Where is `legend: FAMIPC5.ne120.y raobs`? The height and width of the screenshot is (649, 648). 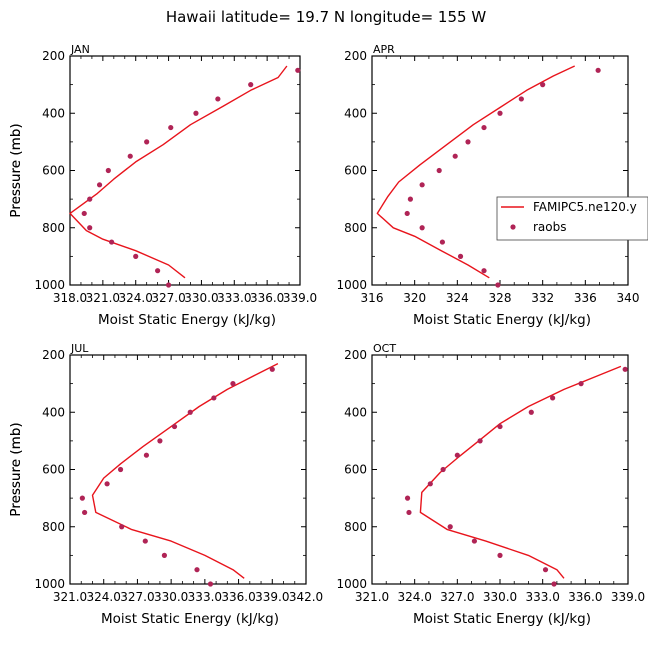
legend: FAMIPC5.ne120.y raobs is located at coordinates (572, 218).